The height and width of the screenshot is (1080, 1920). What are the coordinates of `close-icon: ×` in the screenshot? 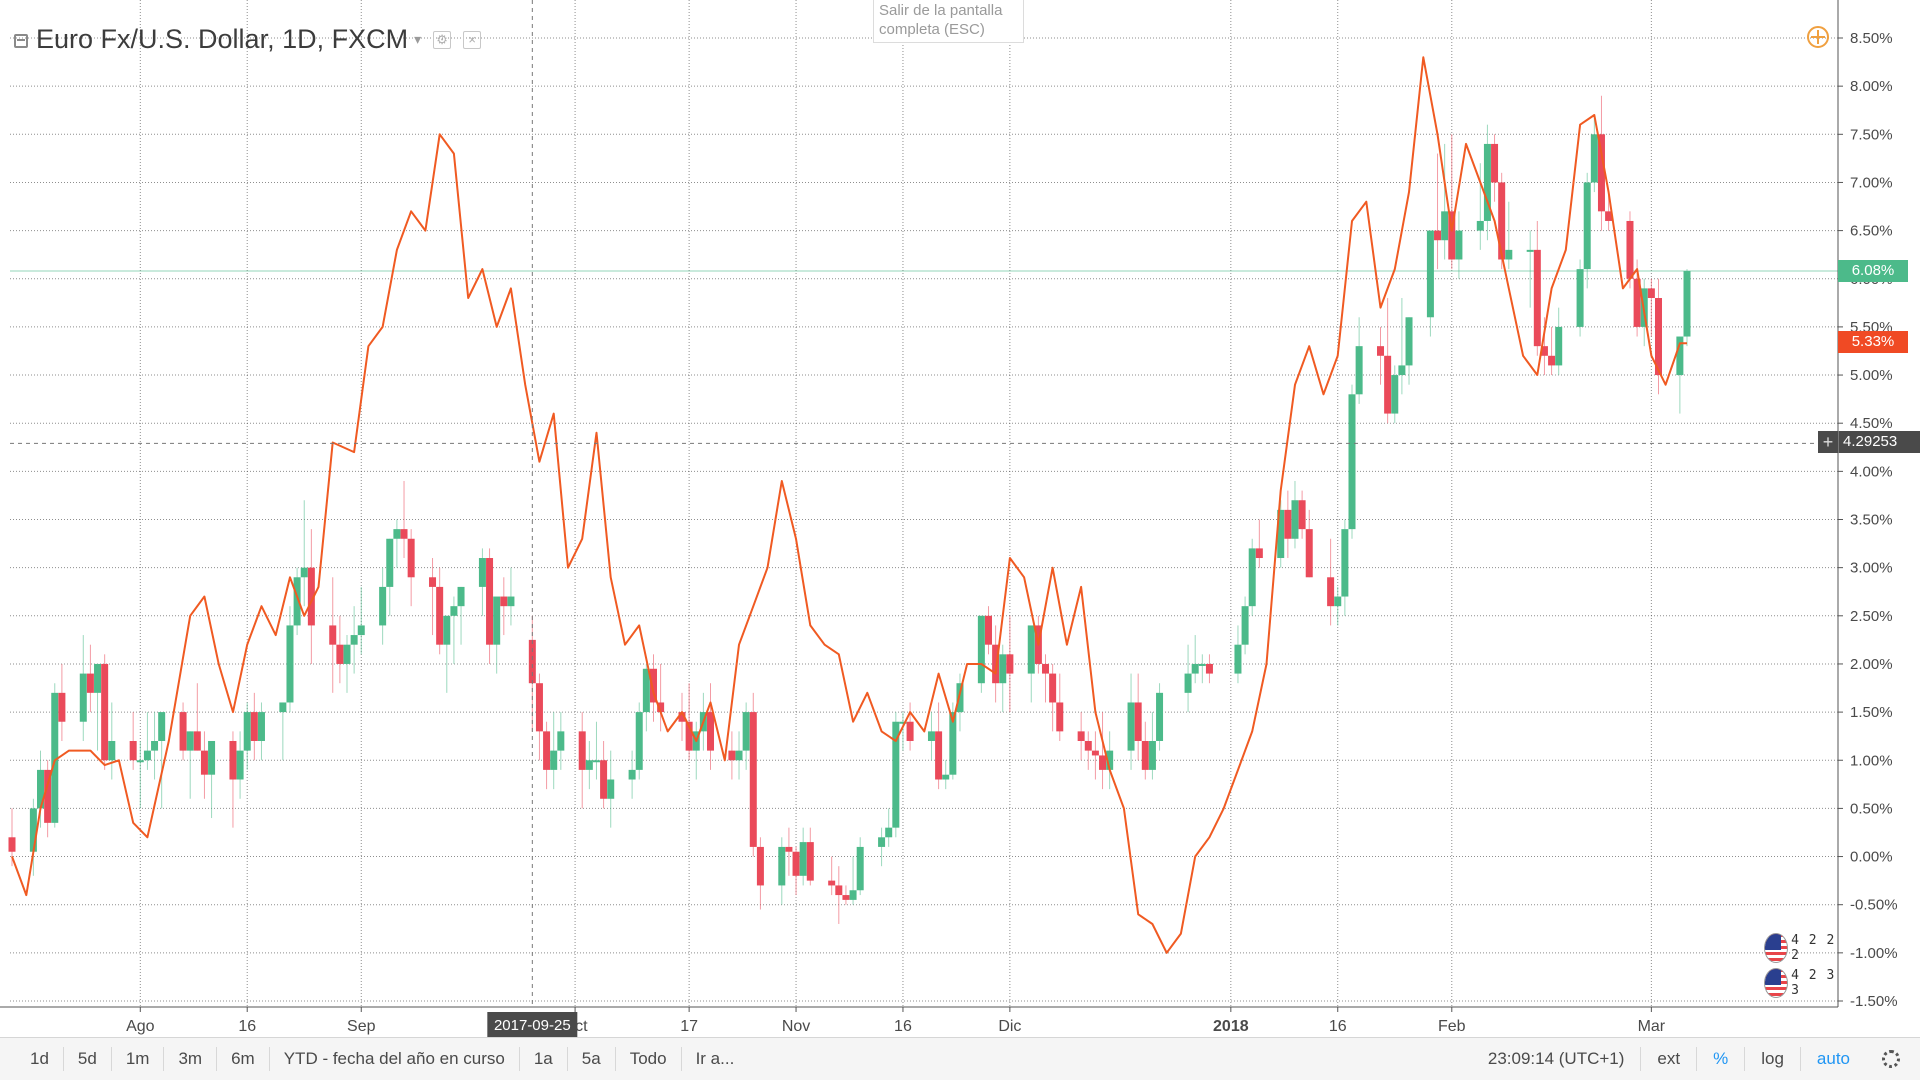 It's located at (472, 39).